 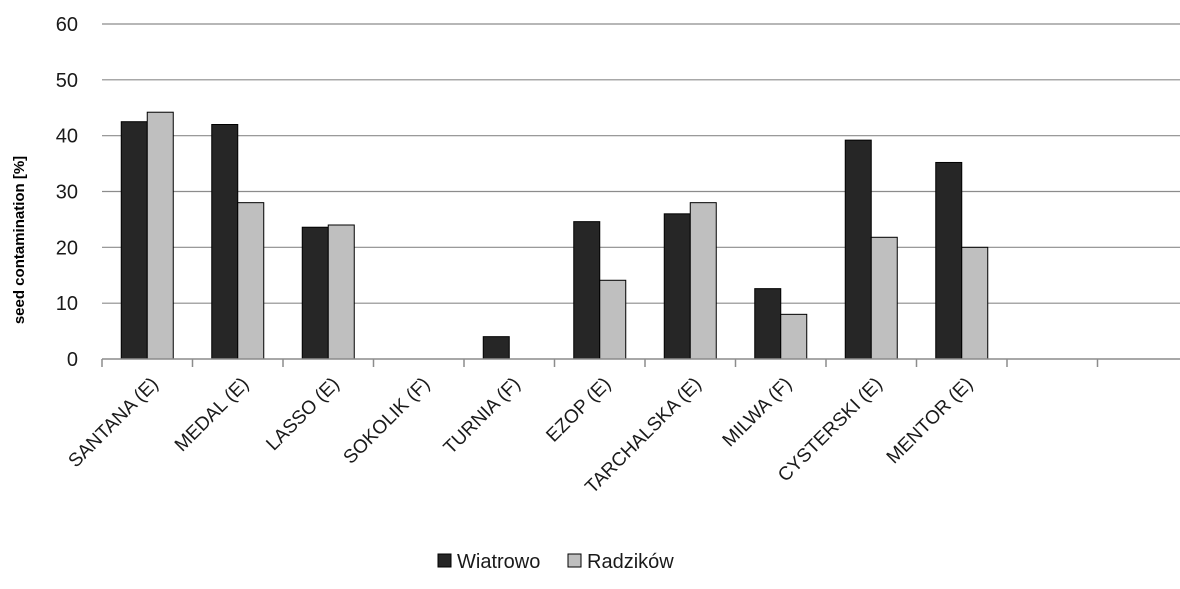 What do you see at coordinates (67, 25) in the screenshot?
I see `y-tick-label-60: 60` at bounding box center [67, 25].